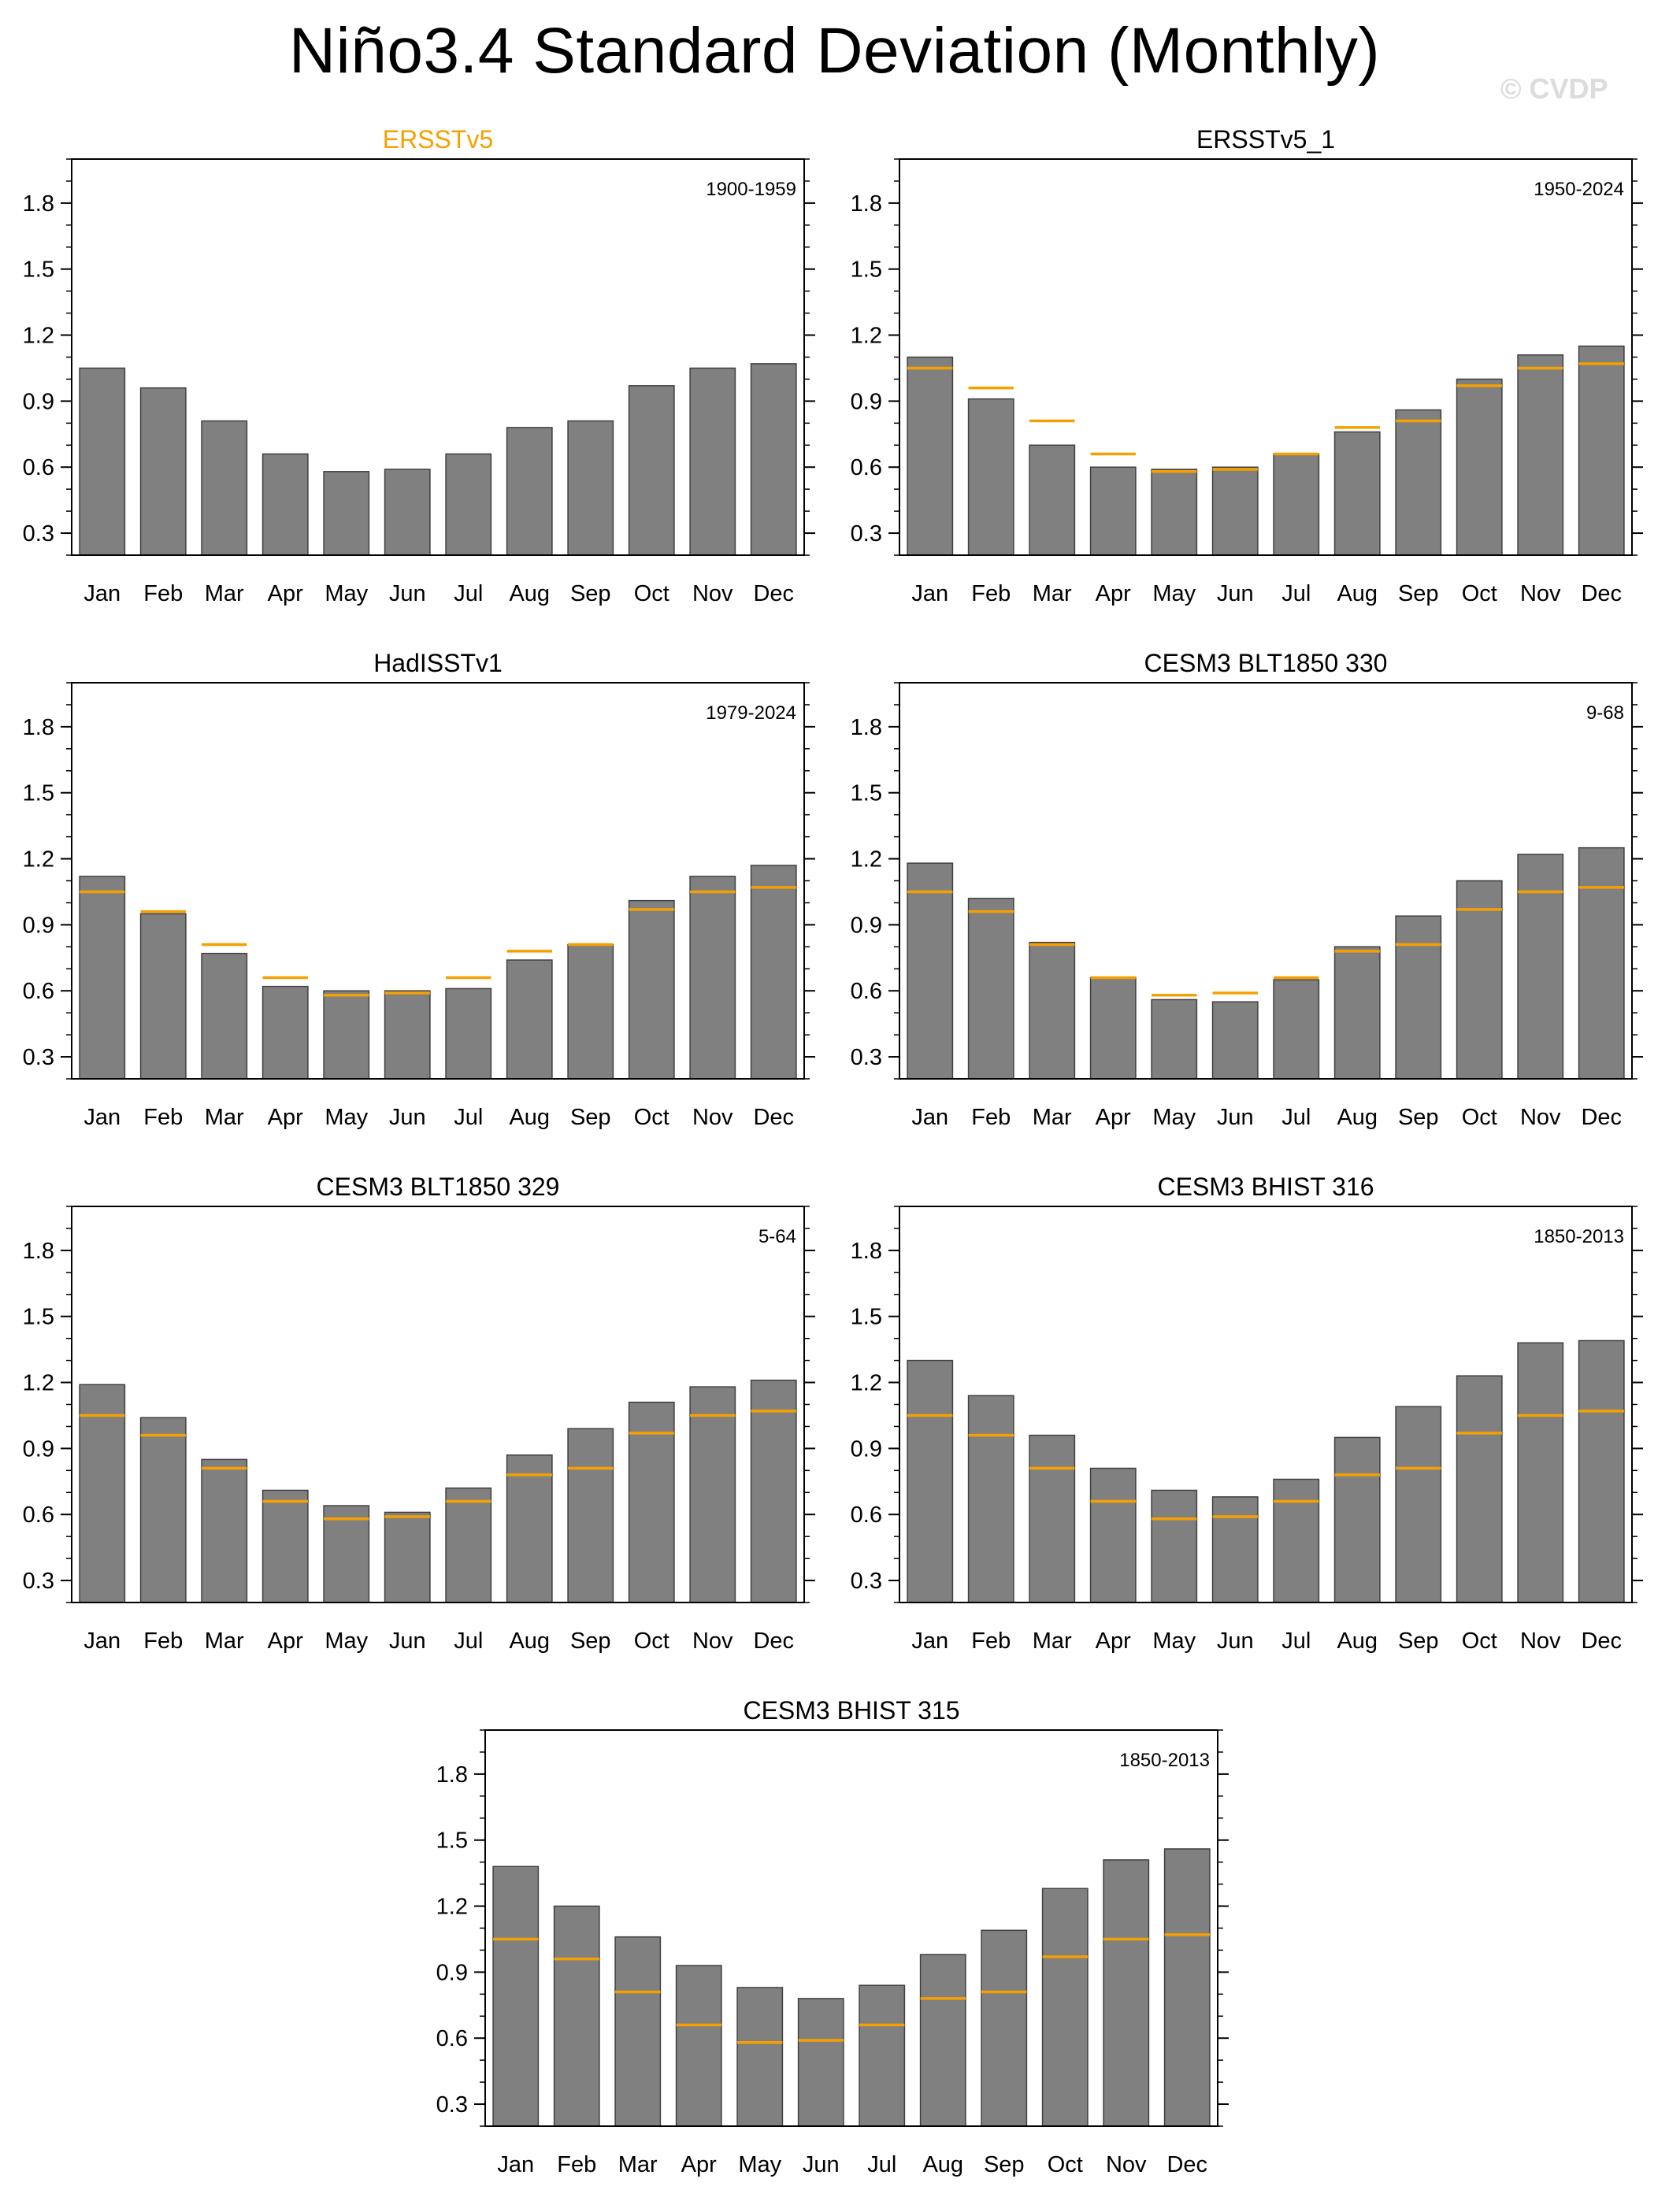  I want to click on figure-title: Niño3.4 Standard Deviation (Monthly), so click(834, 51).